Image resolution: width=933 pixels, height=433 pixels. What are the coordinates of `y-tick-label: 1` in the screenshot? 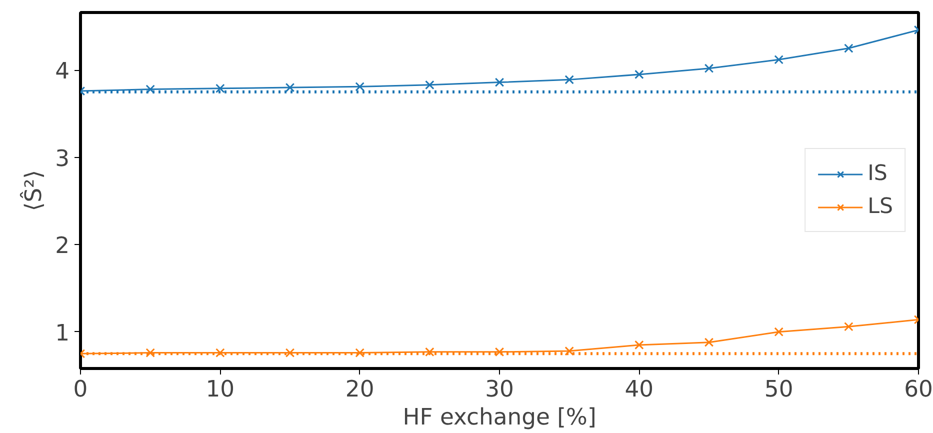 It's located at (62, 333).